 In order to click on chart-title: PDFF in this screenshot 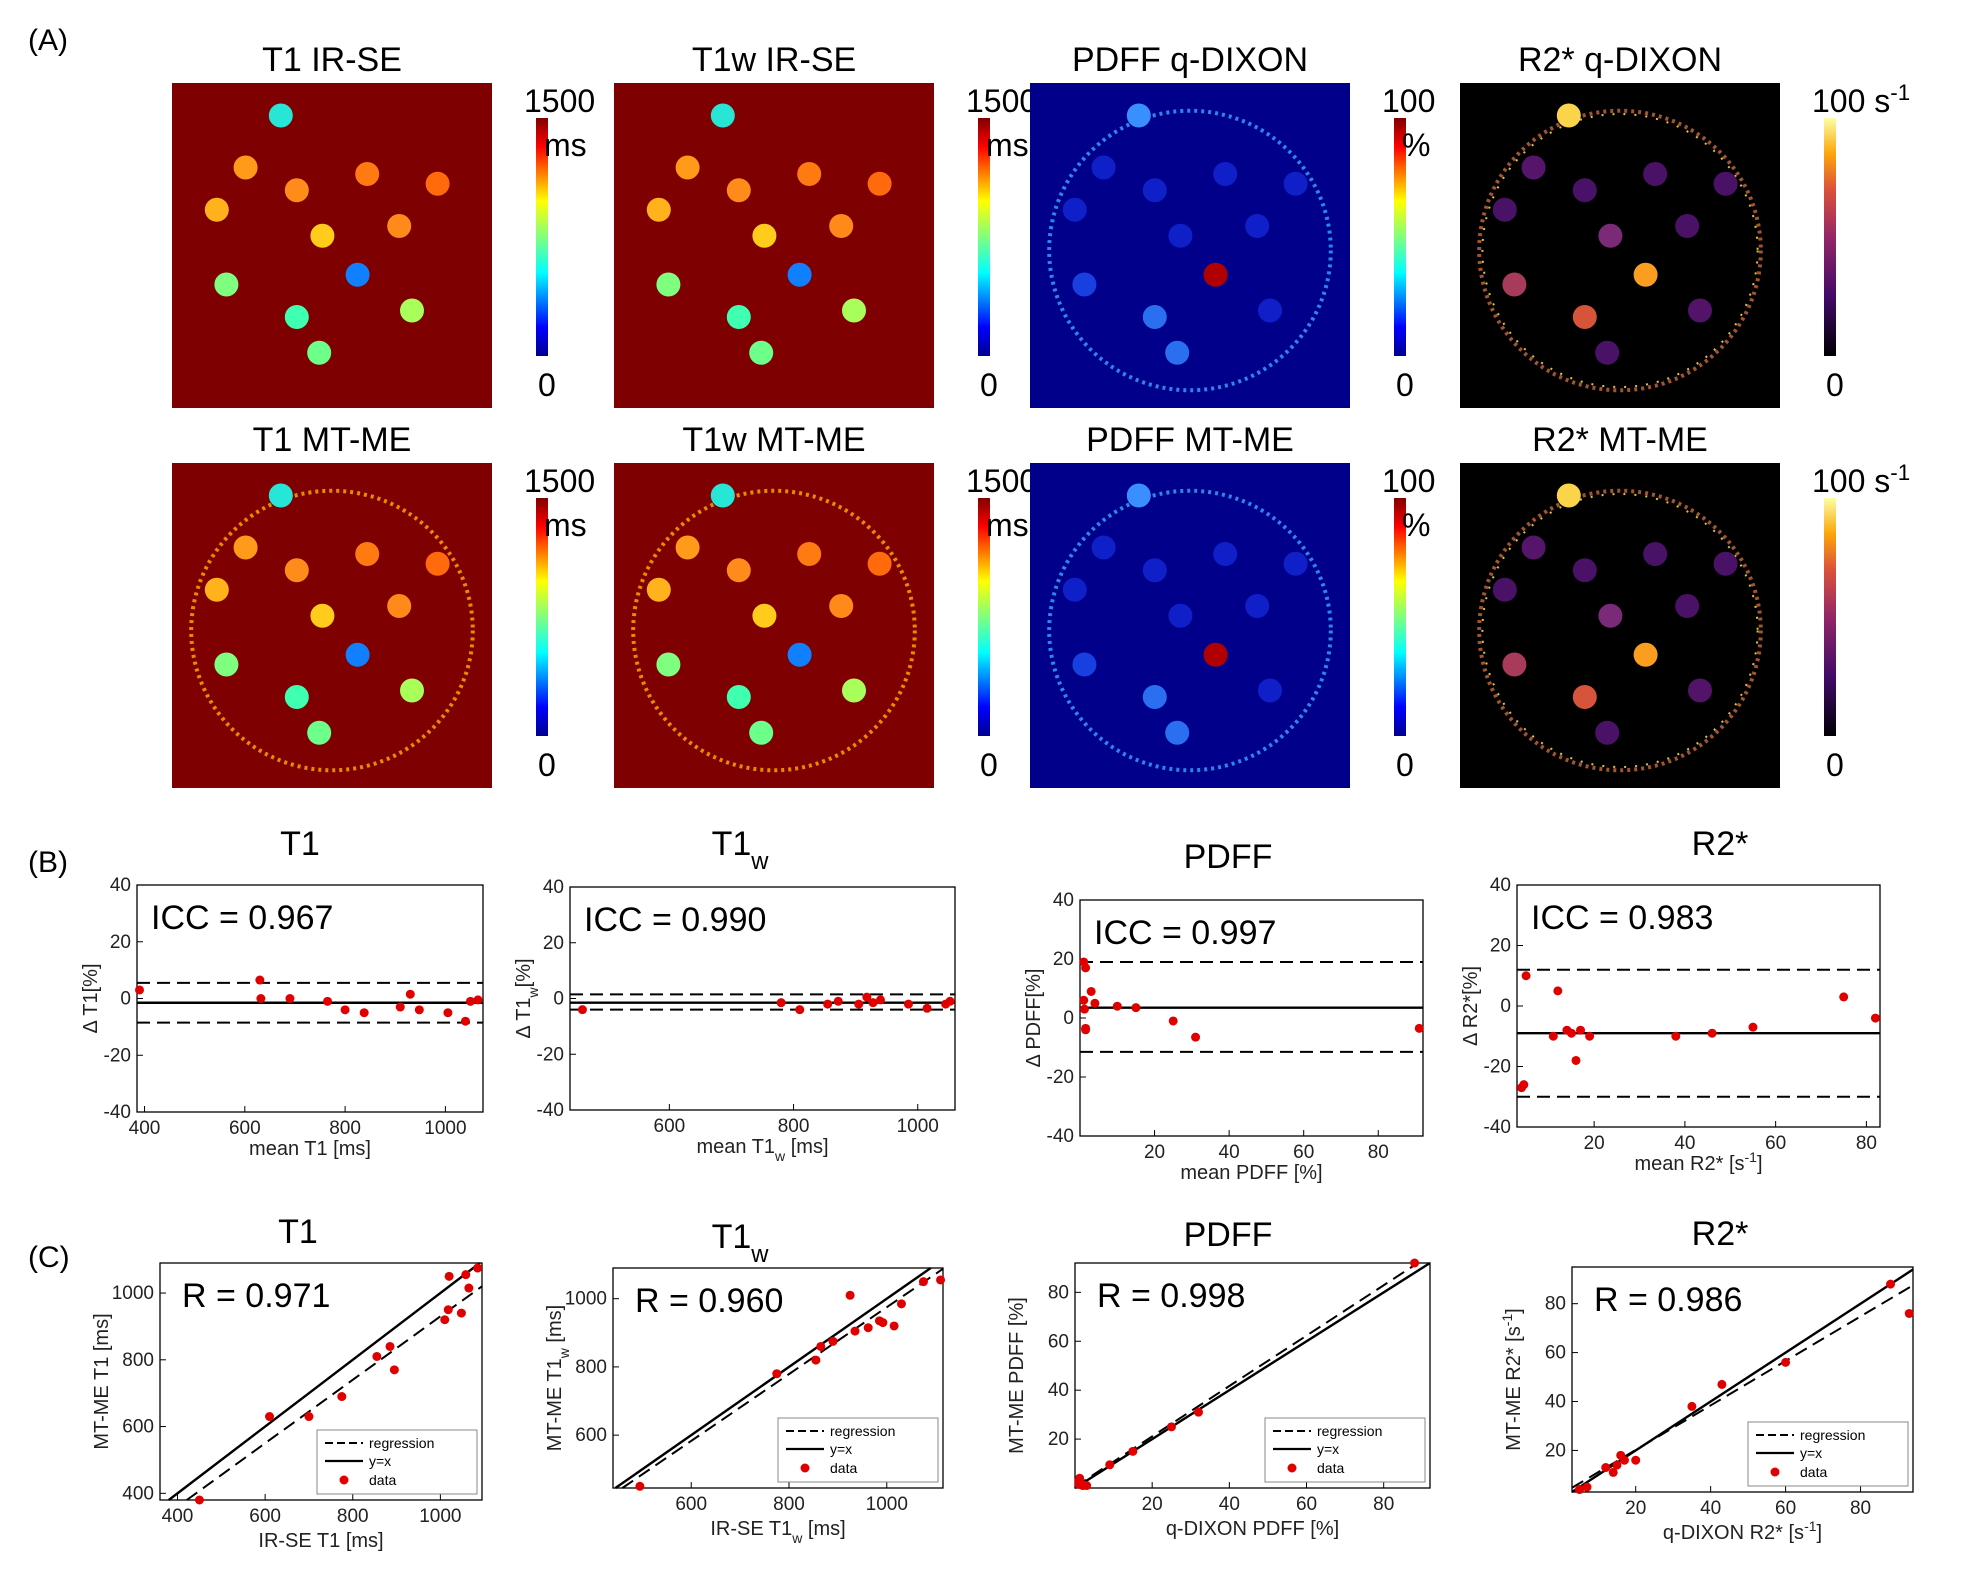, I will do `click(1228, 857)`.